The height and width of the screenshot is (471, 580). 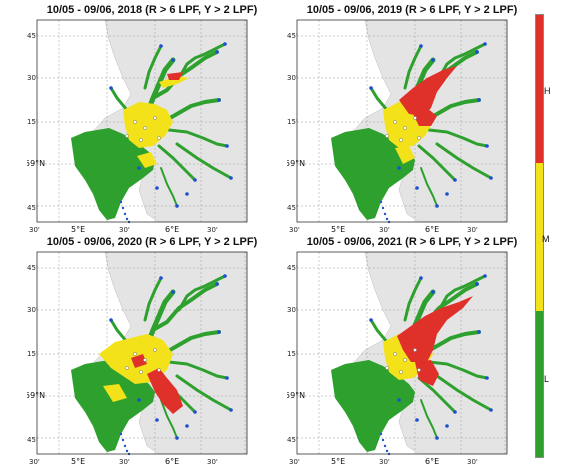 I want to click on colorbar, so click(x=539, y=236).